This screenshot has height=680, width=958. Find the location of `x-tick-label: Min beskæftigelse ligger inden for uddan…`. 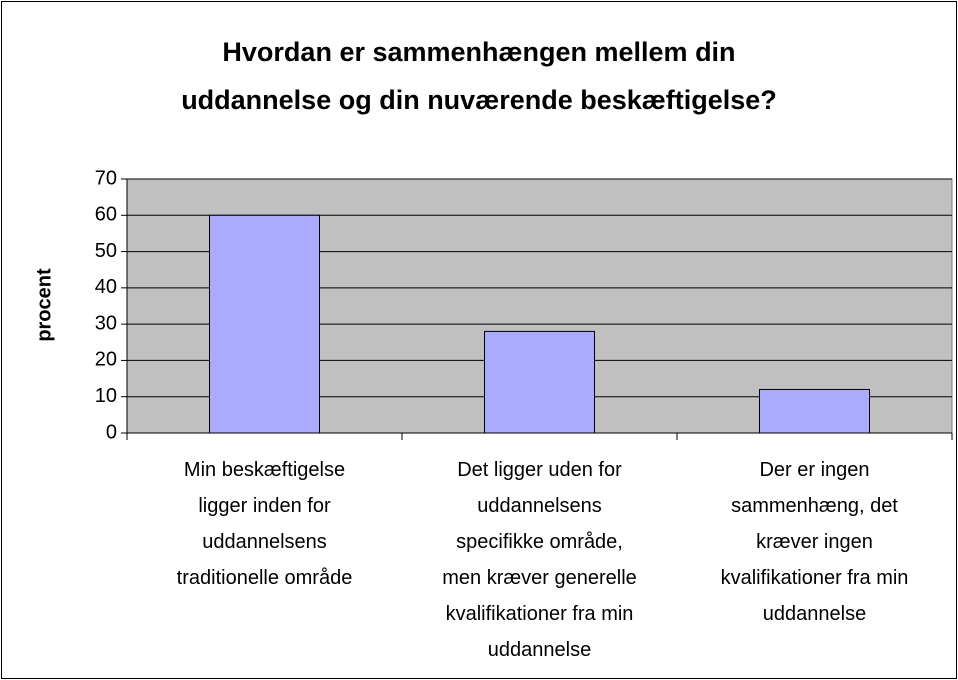

x-tick-label: Min beskæftigelse ligger inden for uddan… is located at coordinates (264, 524).